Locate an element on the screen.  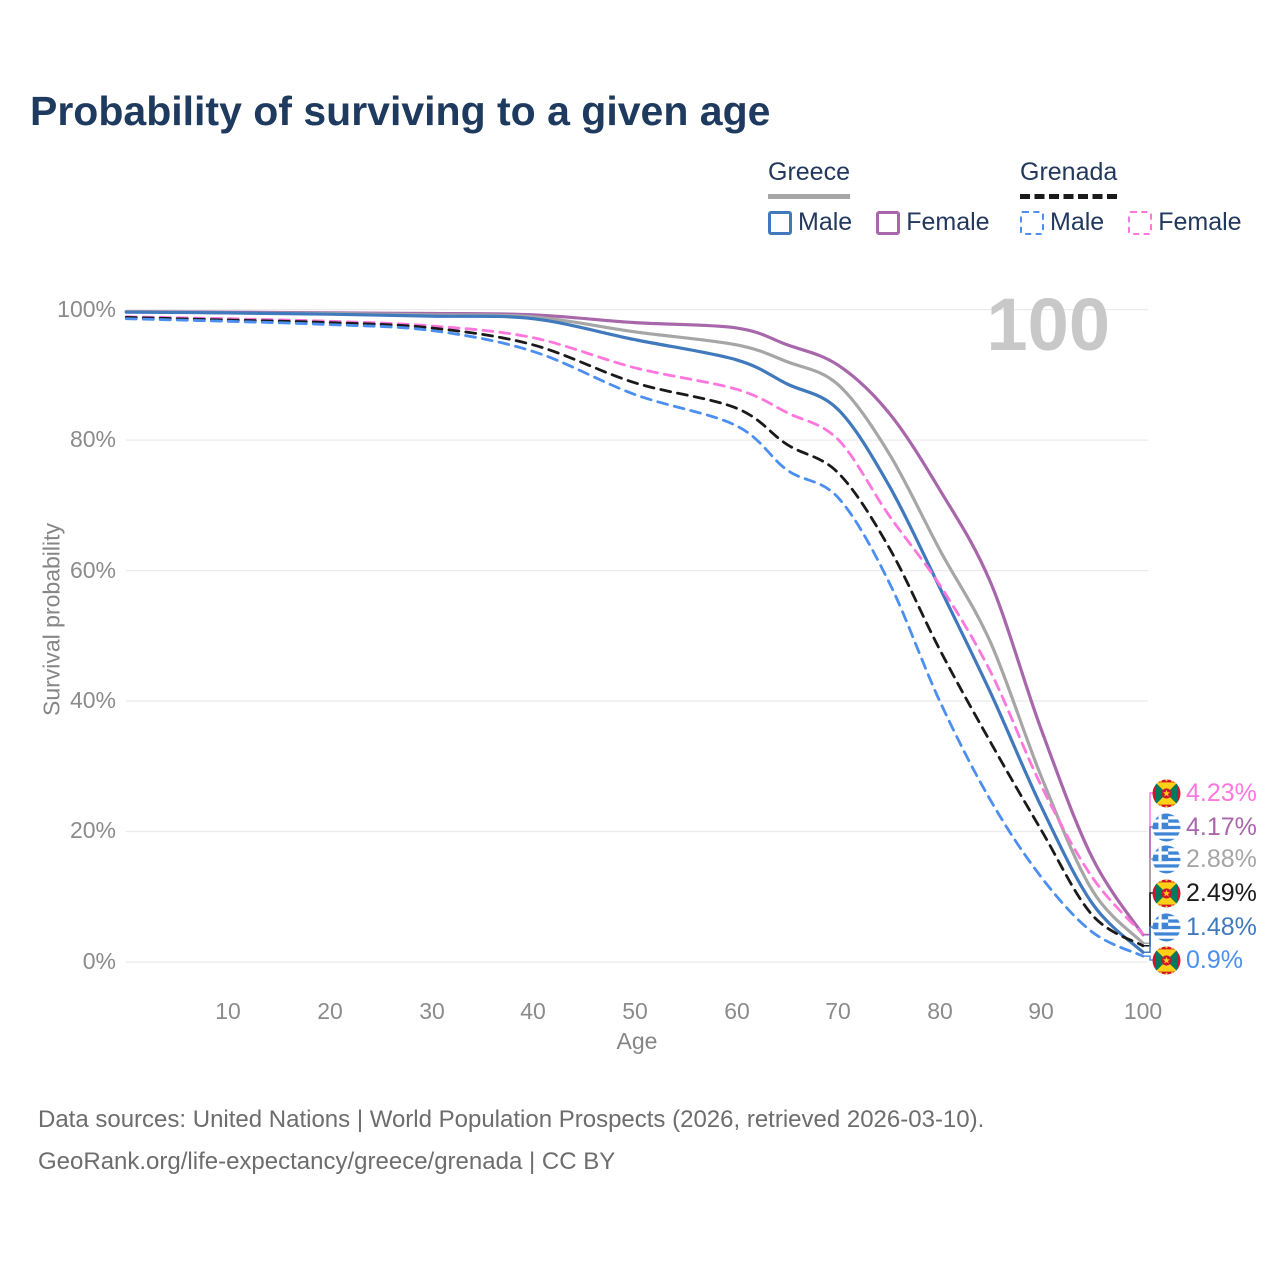
x-tick-label: 70 is located at coordinates (838, 1011).